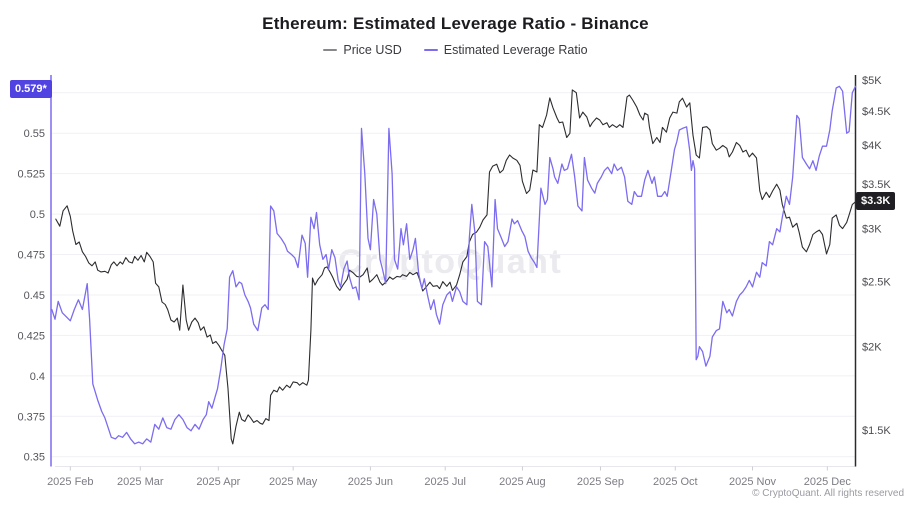 The height and width of the screenshot is (512, 911). Describe the element at coordinates (515, 50) in the screenshot. I see `legend-label-leverage-ratio: Estimated Leverage Ratio` at that location.